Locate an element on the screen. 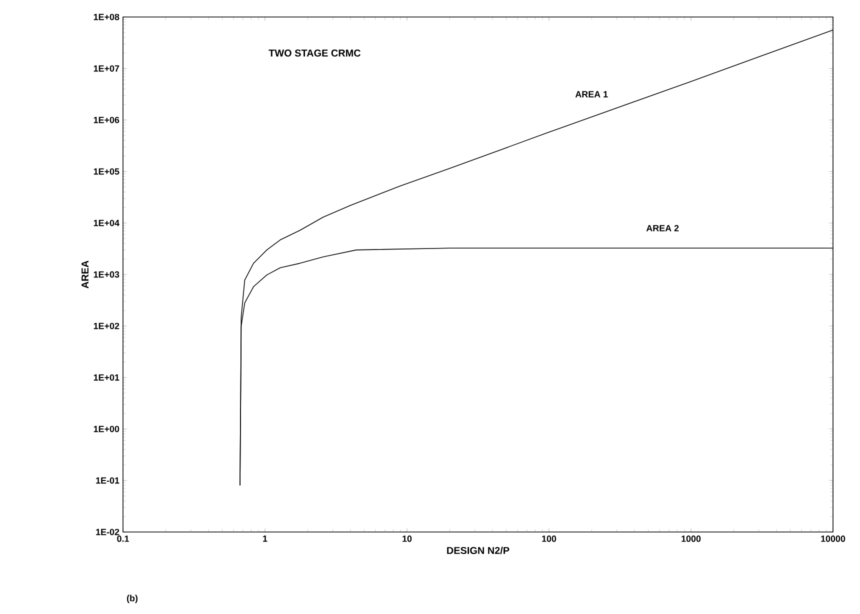  y-tick-label: 1E+01 is located at coordinates (107, 377).